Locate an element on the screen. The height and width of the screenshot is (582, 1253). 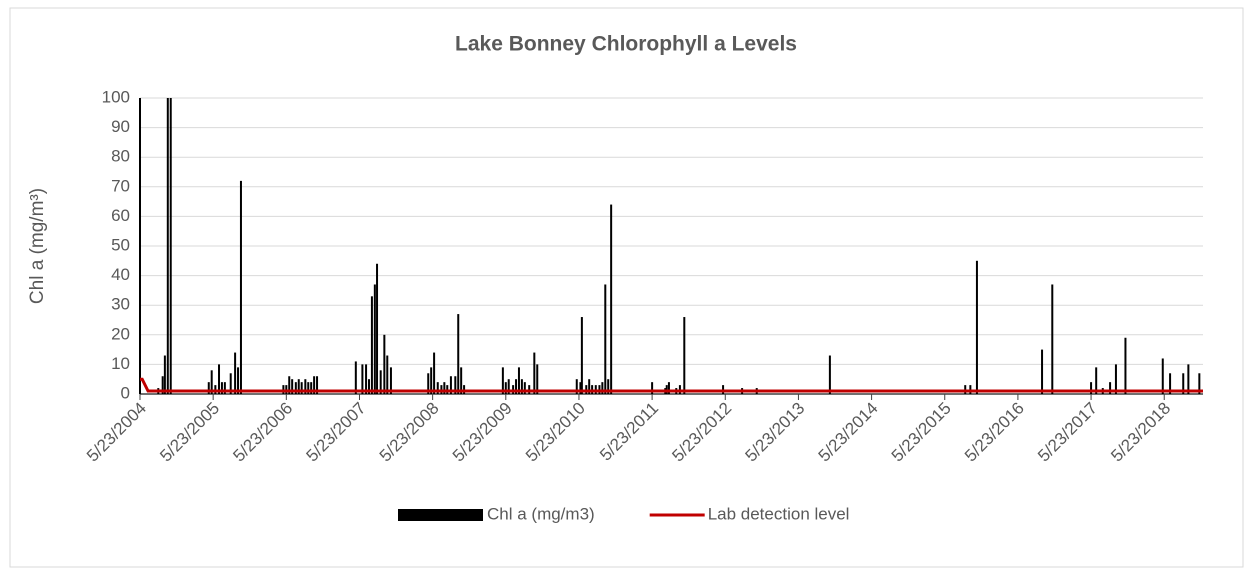
legend-label: Chl a (mg/m3) is located at coordinates (541, 513).